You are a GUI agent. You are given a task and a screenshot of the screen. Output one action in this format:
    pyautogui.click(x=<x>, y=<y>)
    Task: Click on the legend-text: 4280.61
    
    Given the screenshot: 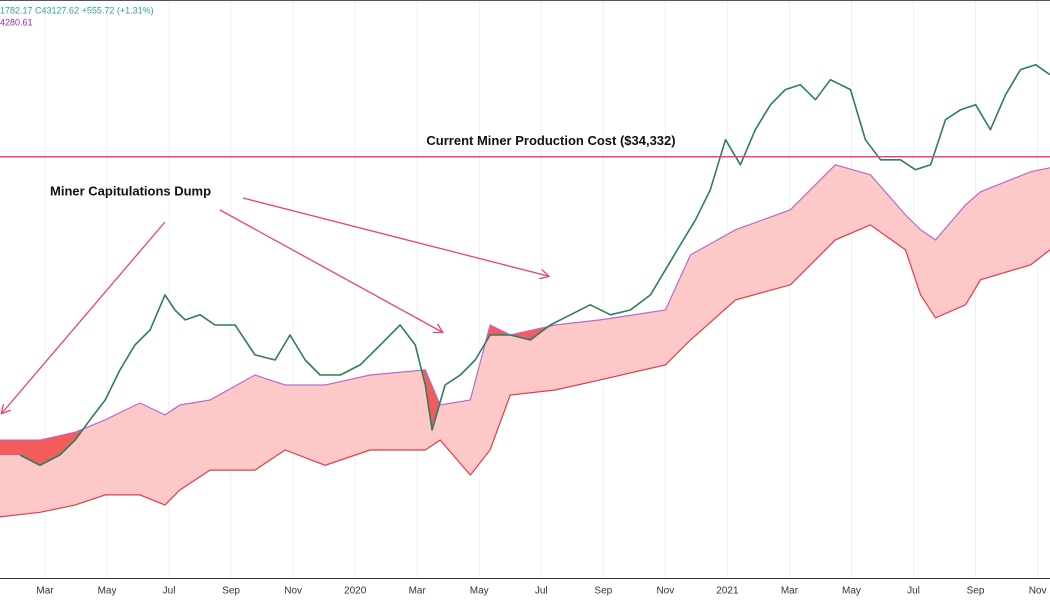 What is the action you would take?
    pyautogui.click(x=16, y=22)
    